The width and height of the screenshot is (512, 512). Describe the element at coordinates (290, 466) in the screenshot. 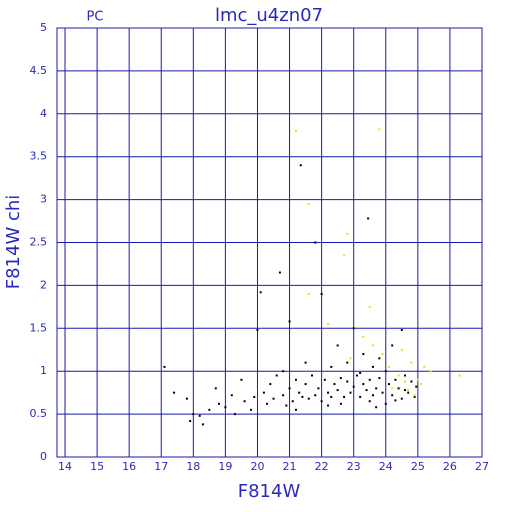

I see `x-tick-label: 21` at that location.